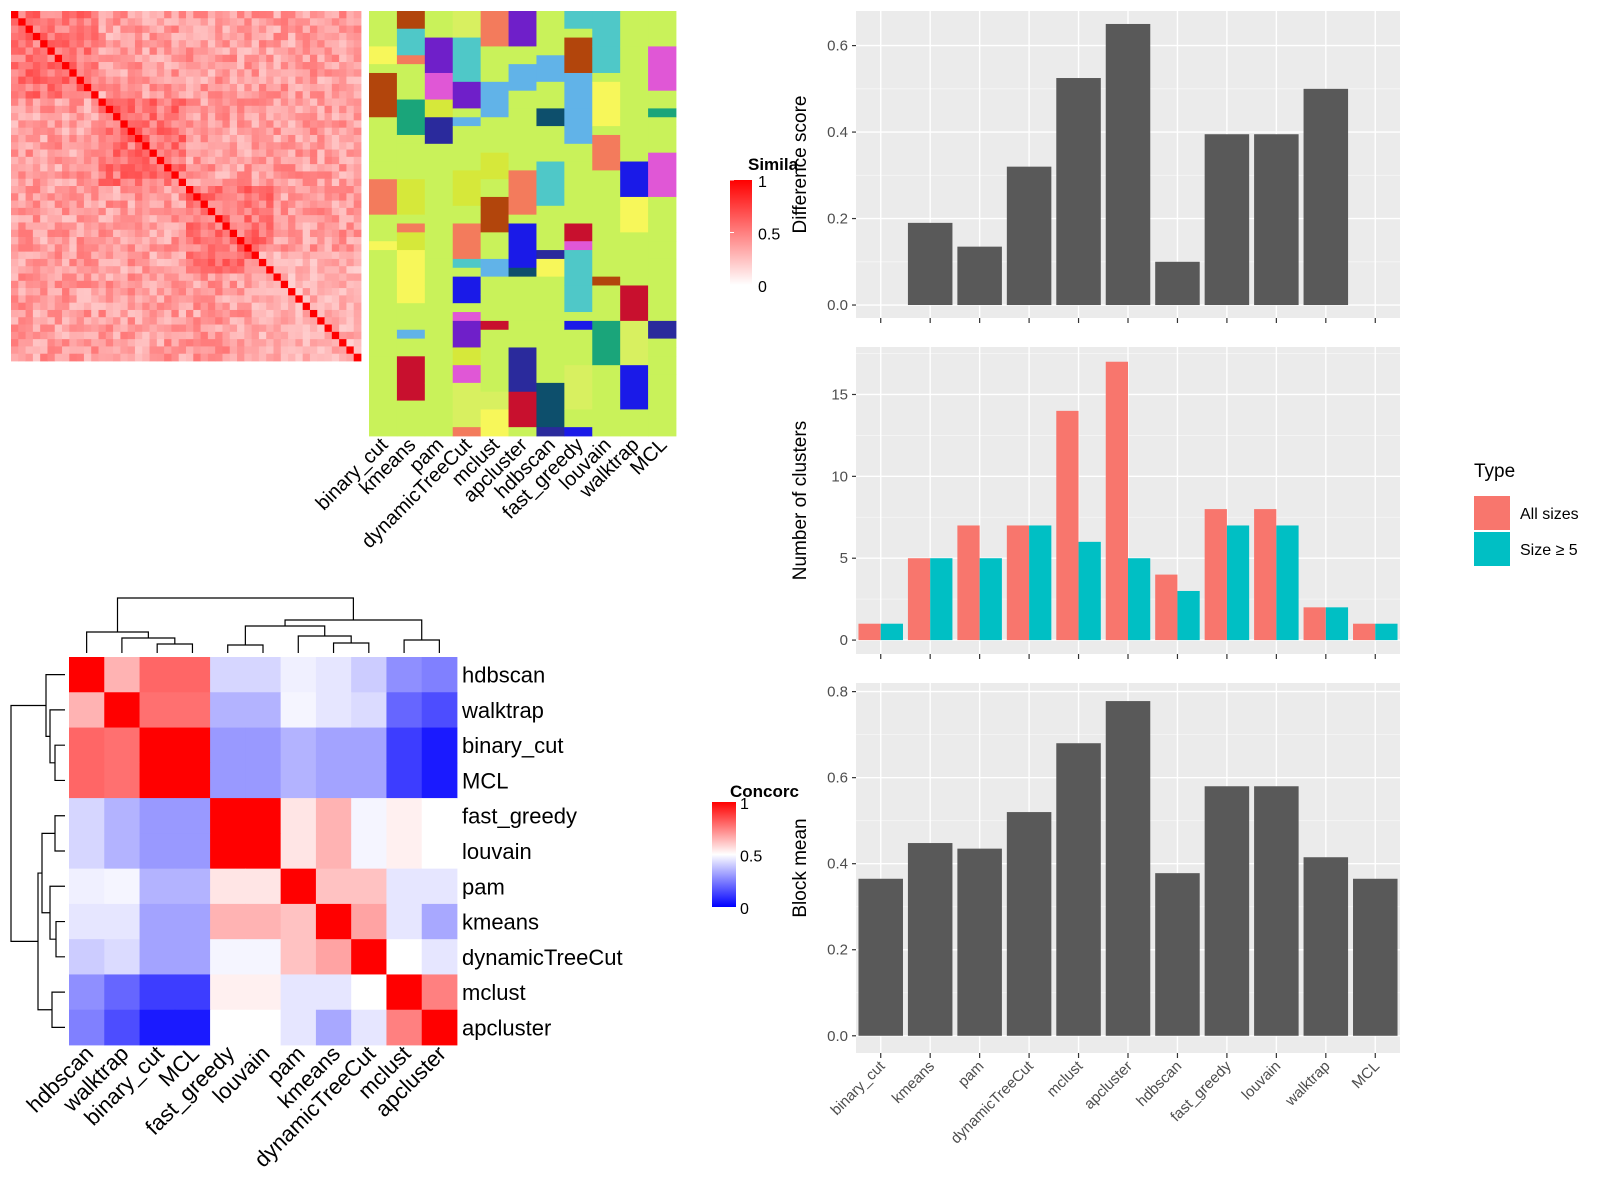 The height and width of the screenshot is (1200, 1600). What do you see at coordinates (764, 791) in the screenshot?
I see `concordance-legend-title: Concorc` at bounding box center [764, 791].